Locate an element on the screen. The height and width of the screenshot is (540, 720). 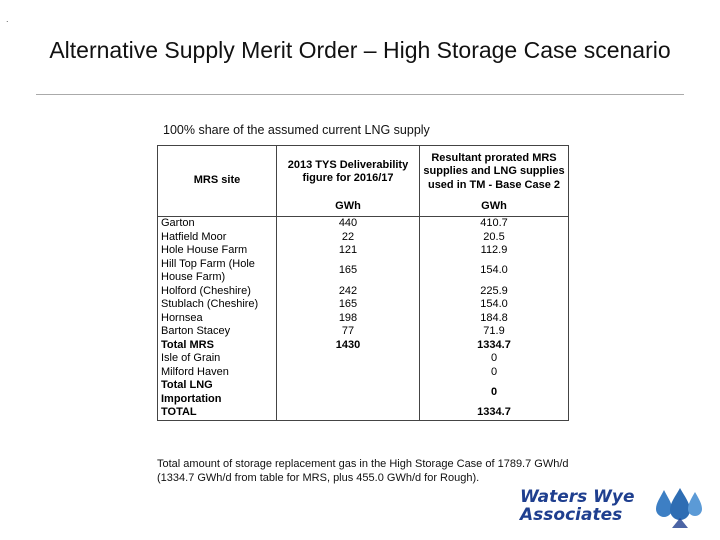
logo-line-1: Waters Wye is located at coordinates (577, 497).